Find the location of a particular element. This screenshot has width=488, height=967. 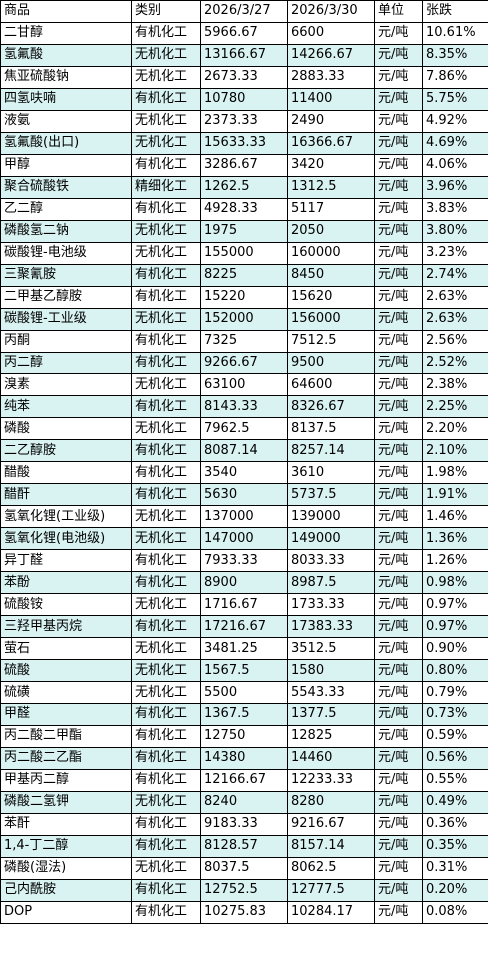

price-date-1-cell: 17216.67 is located at coordinates (244, 627).